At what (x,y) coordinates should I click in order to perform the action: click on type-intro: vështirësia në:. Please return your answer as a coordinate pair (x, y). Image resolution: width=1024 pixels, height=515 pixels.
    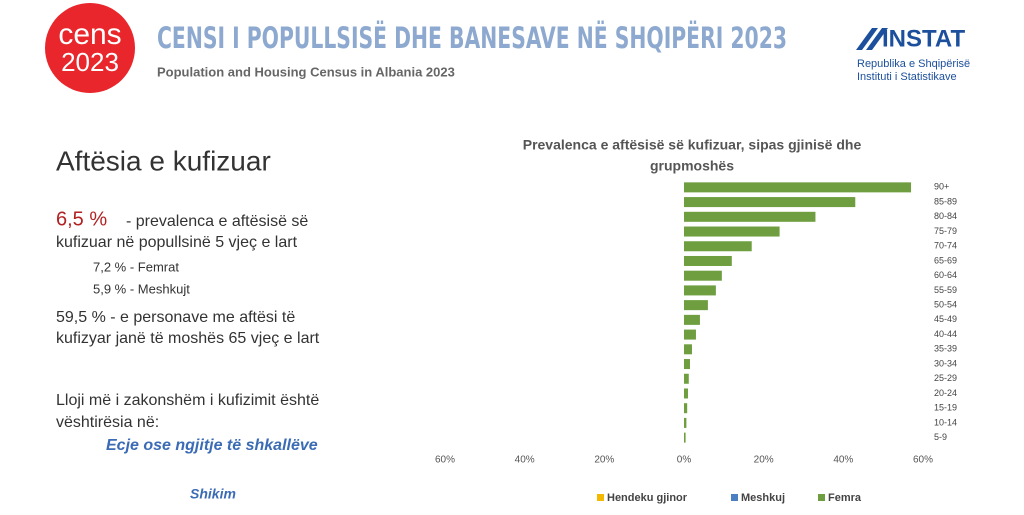
    Looking at the image, I should click on (107, 422).